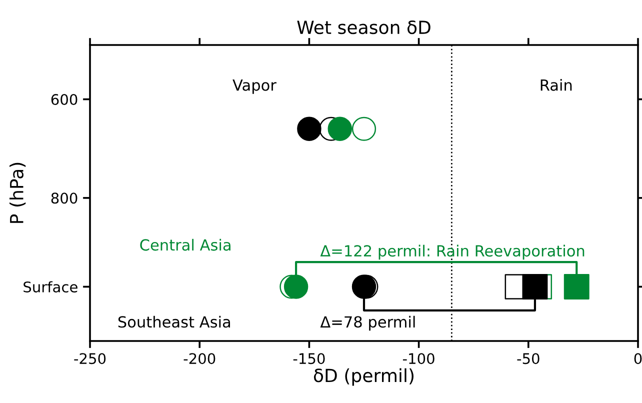 The width and height of the screenshot is (642, 403). What do you see at coordinates (638, 358) in the screenshot?
I see `x-tick-label: 0` at bounding box center [638, 358].